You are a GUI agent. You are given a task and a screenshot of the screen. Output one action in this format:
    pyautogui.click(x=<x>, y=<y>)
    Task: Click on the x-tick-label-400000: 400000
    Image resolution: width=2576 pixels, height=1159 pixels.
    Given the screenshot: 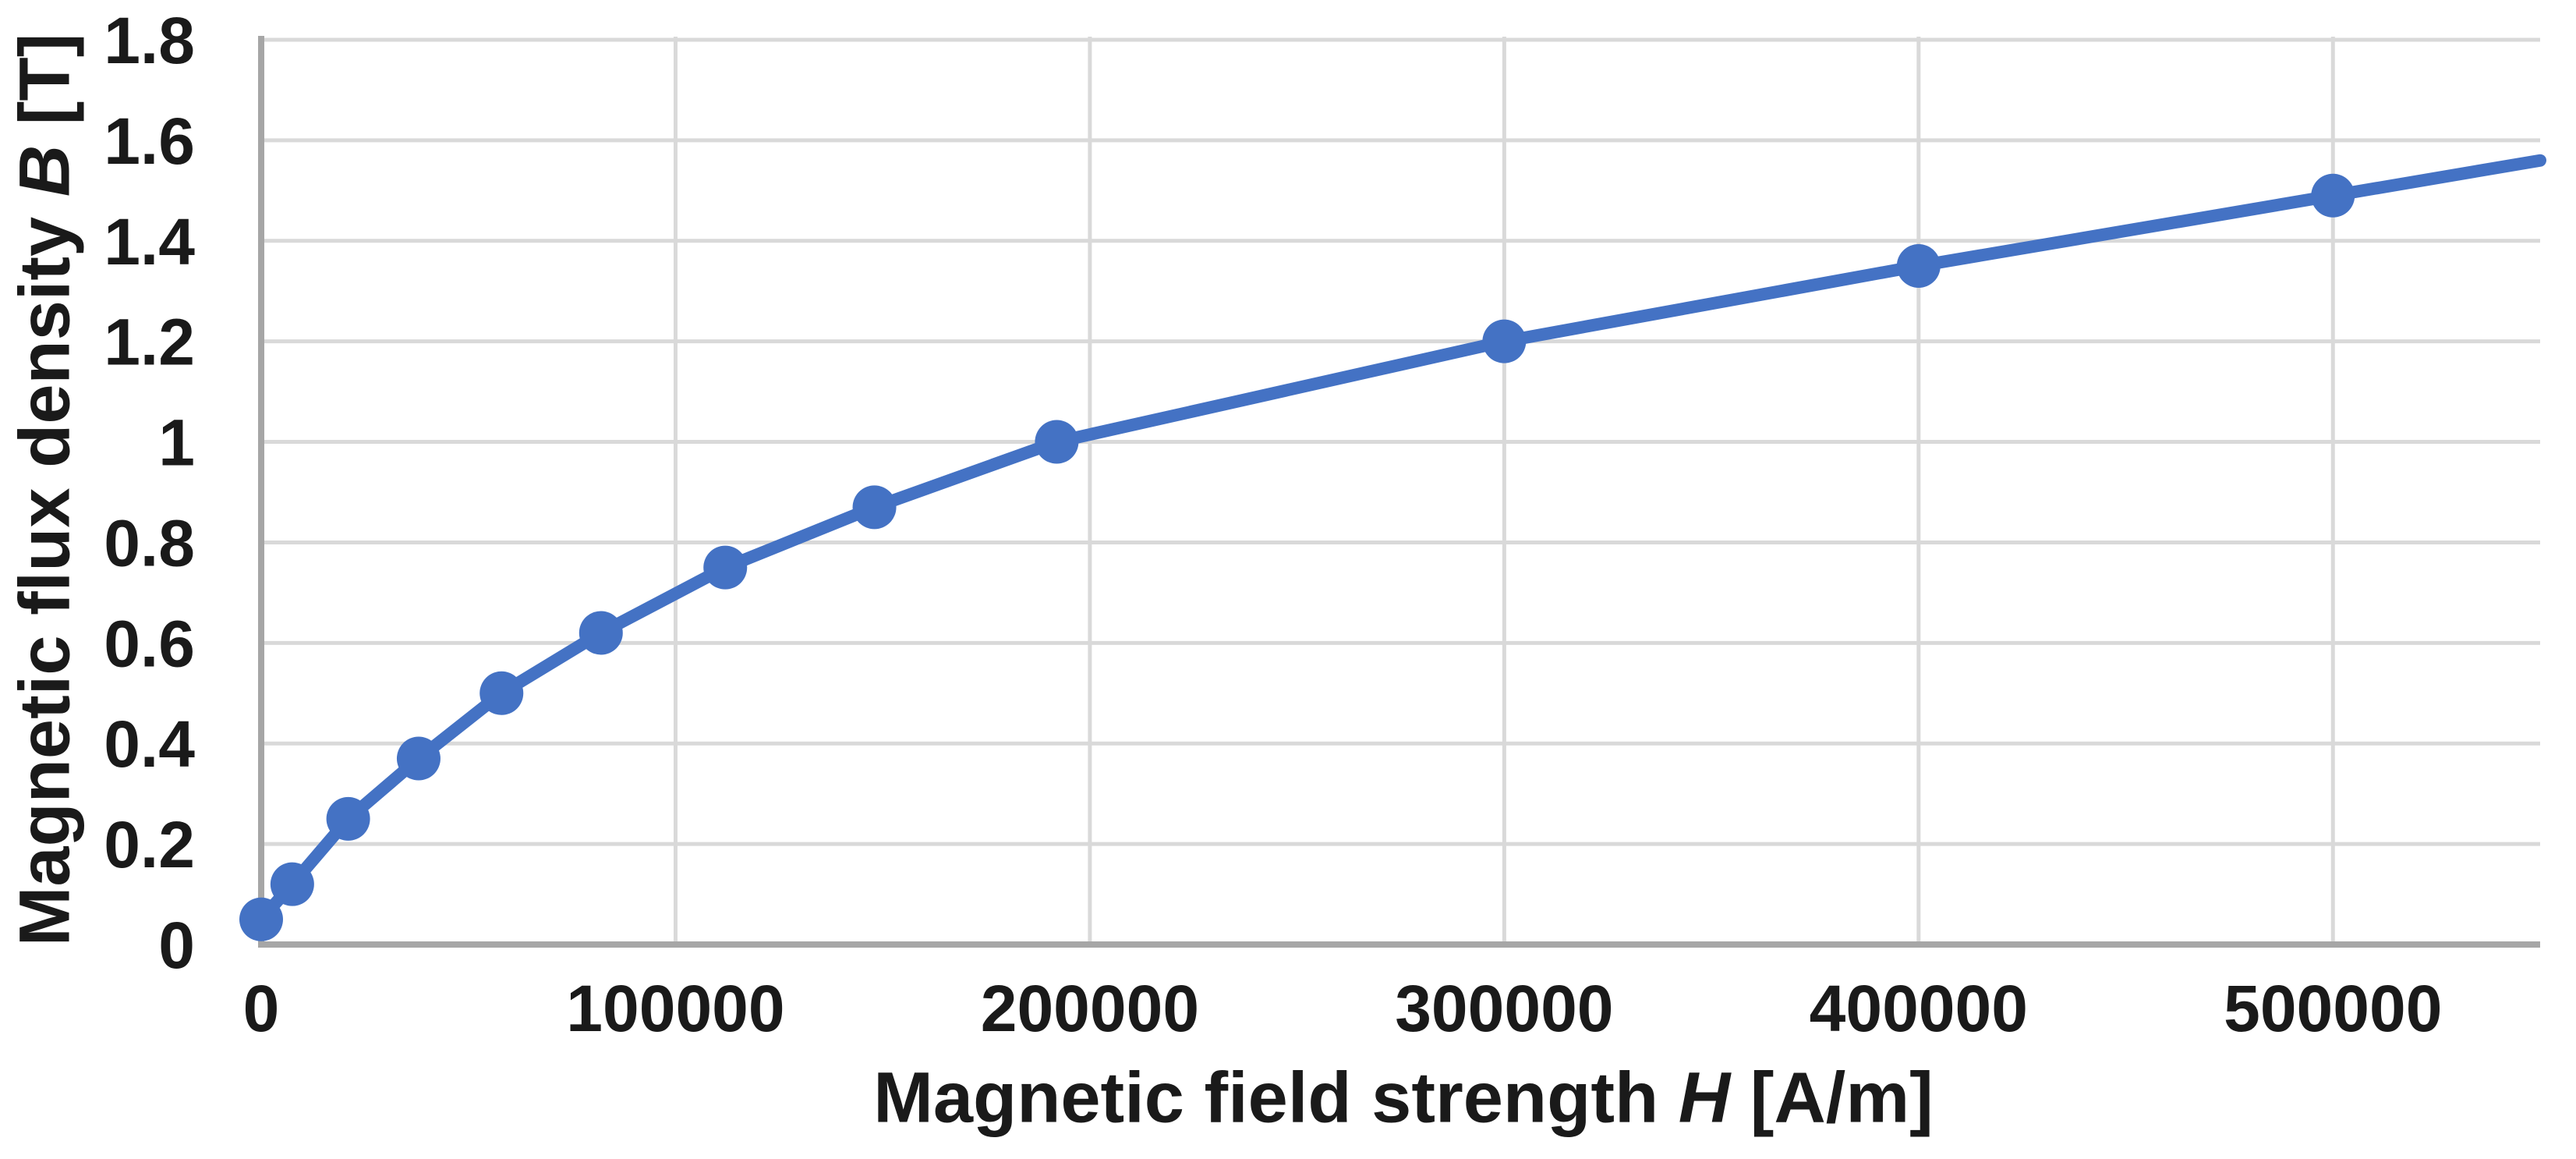 What is the action you would take?
    pyautogui.click(x=1919, y=1008)
    